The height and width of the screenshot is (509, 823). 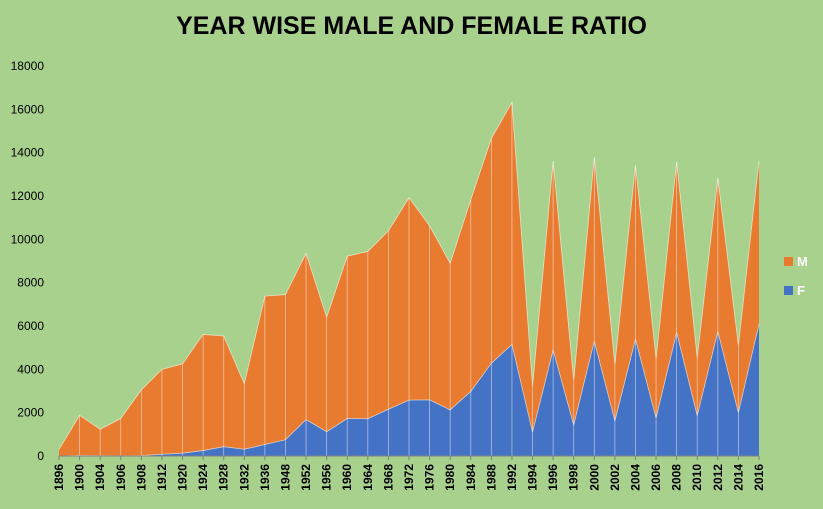 I want to click on x-tick-label: 1928, so click(x=224, y=477).